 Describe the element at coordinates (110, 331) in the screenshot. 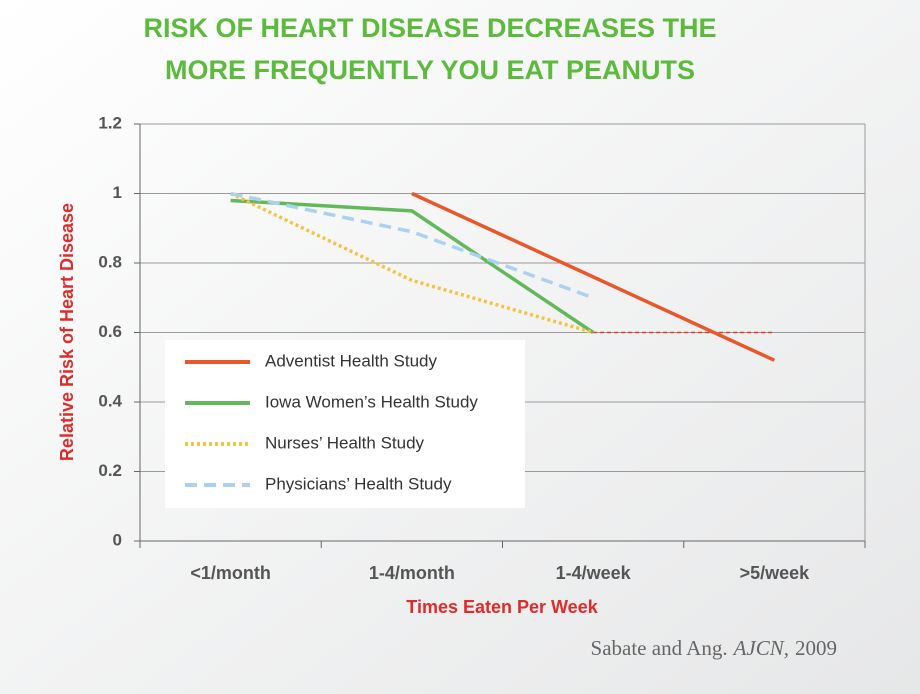

I see `y-tick-label: 0.6` at that location.